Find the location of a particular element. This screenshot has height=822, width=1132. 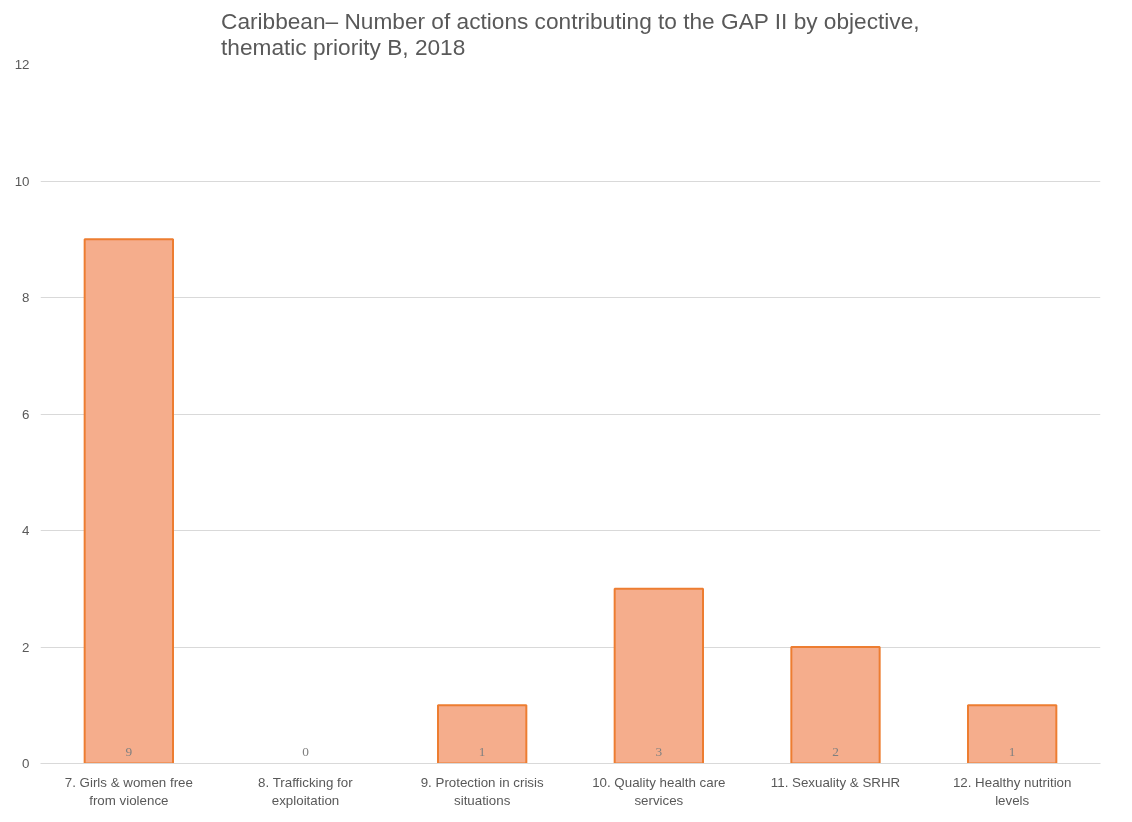

y-tick-label: 8 is located at coordinates (26, 297).